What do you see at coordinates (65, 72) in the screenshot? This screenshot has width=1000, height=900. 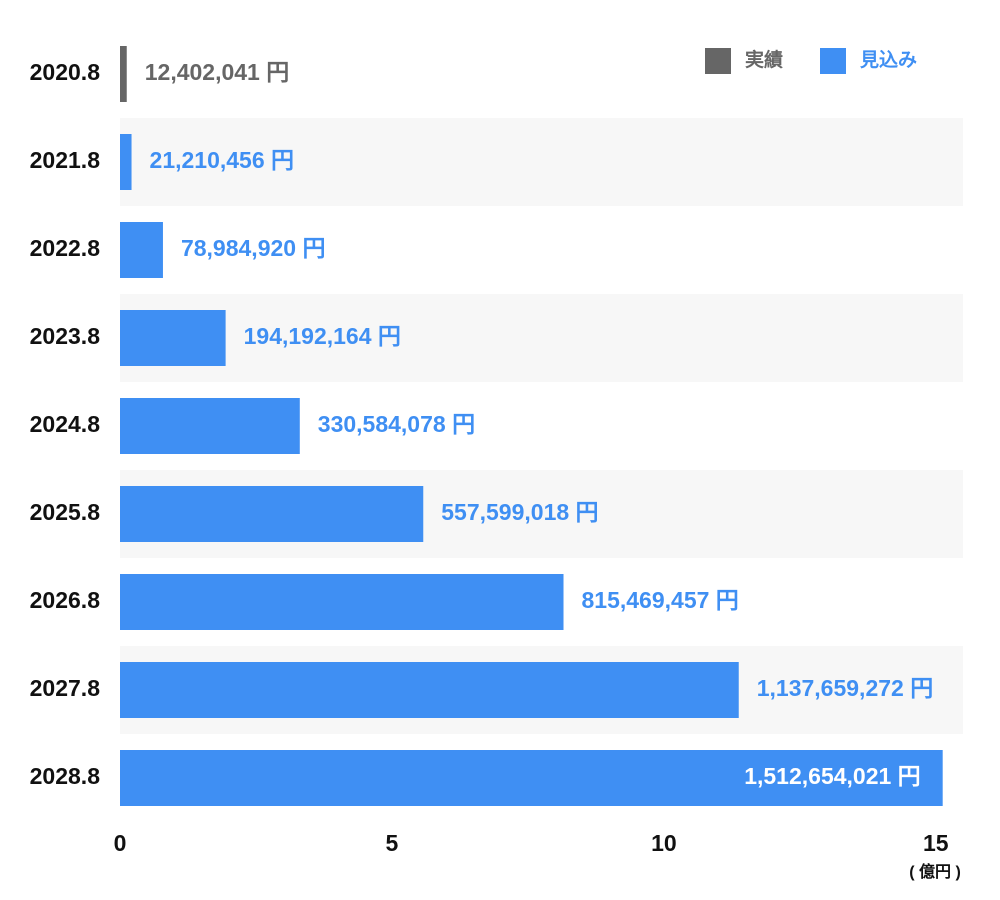 I see `y-tick-label: 2020.8` at bounding box center [65, 72].